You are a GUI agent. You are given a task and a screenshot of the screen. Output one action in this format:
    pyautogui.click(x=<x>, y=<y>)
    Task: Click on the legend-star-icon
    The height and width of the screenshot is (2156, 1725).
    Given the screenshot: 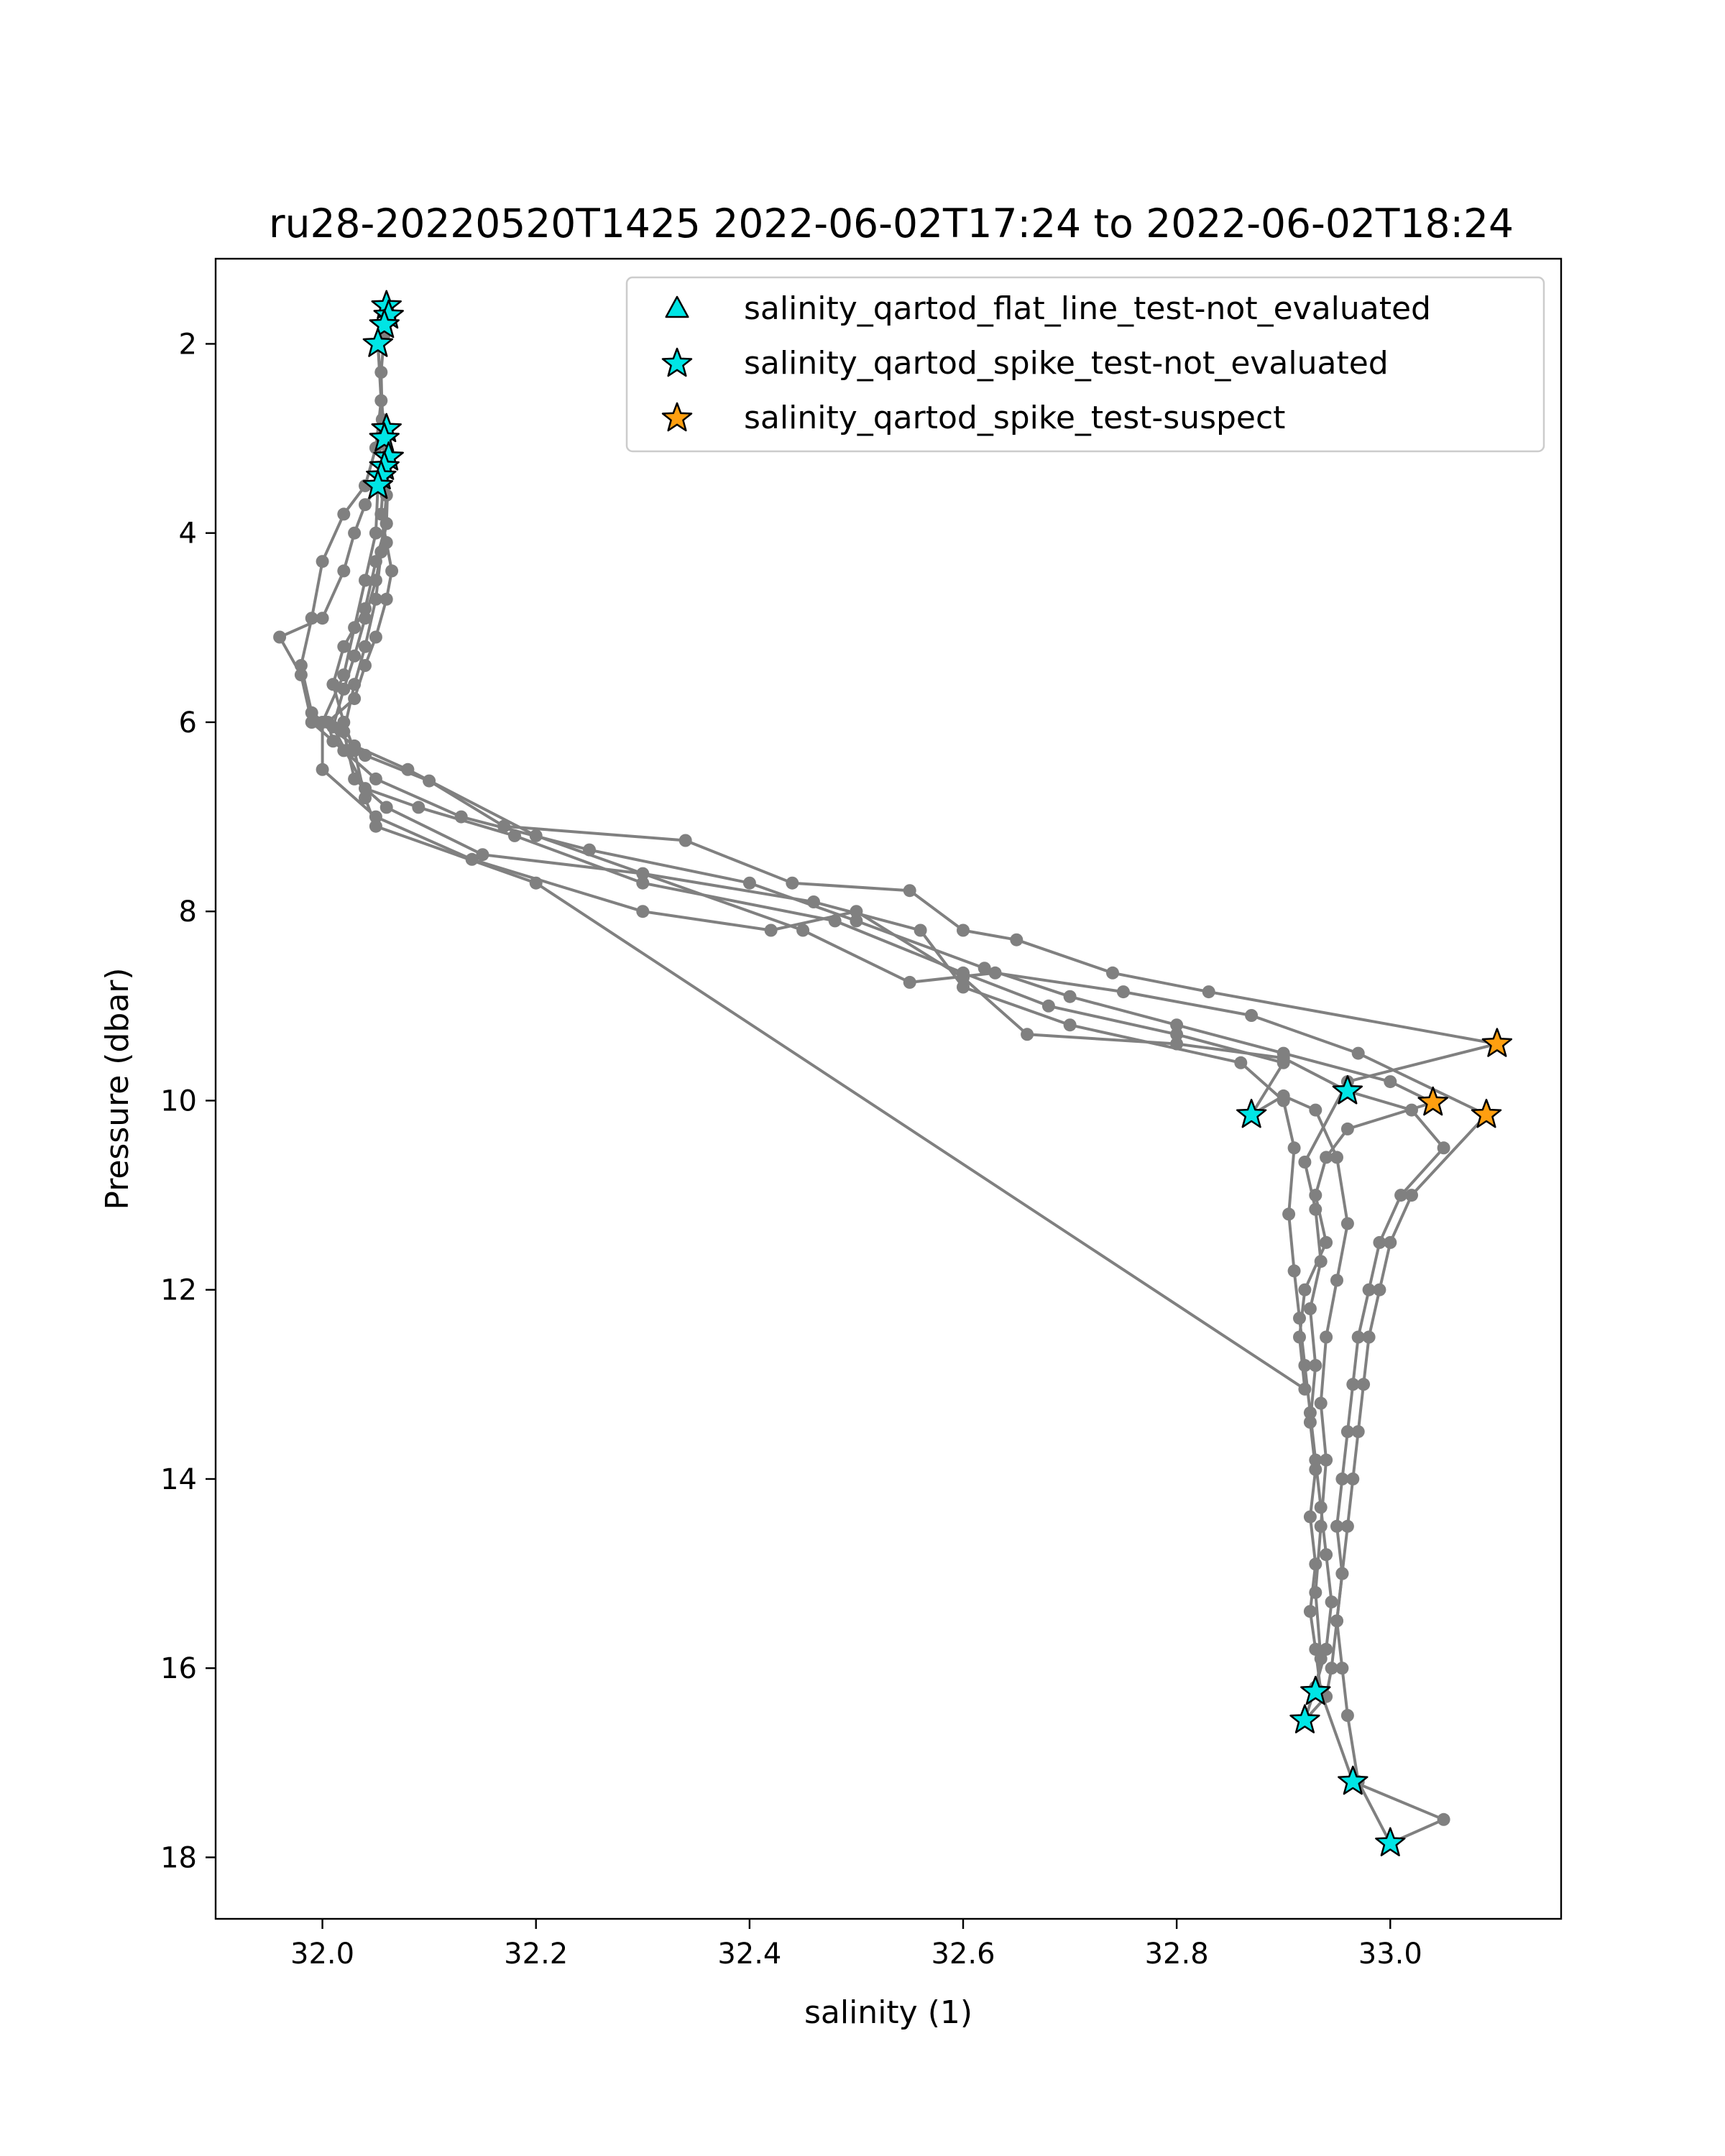 What is the action you would take?
    pyautogui.click(x=677, y=362)
    